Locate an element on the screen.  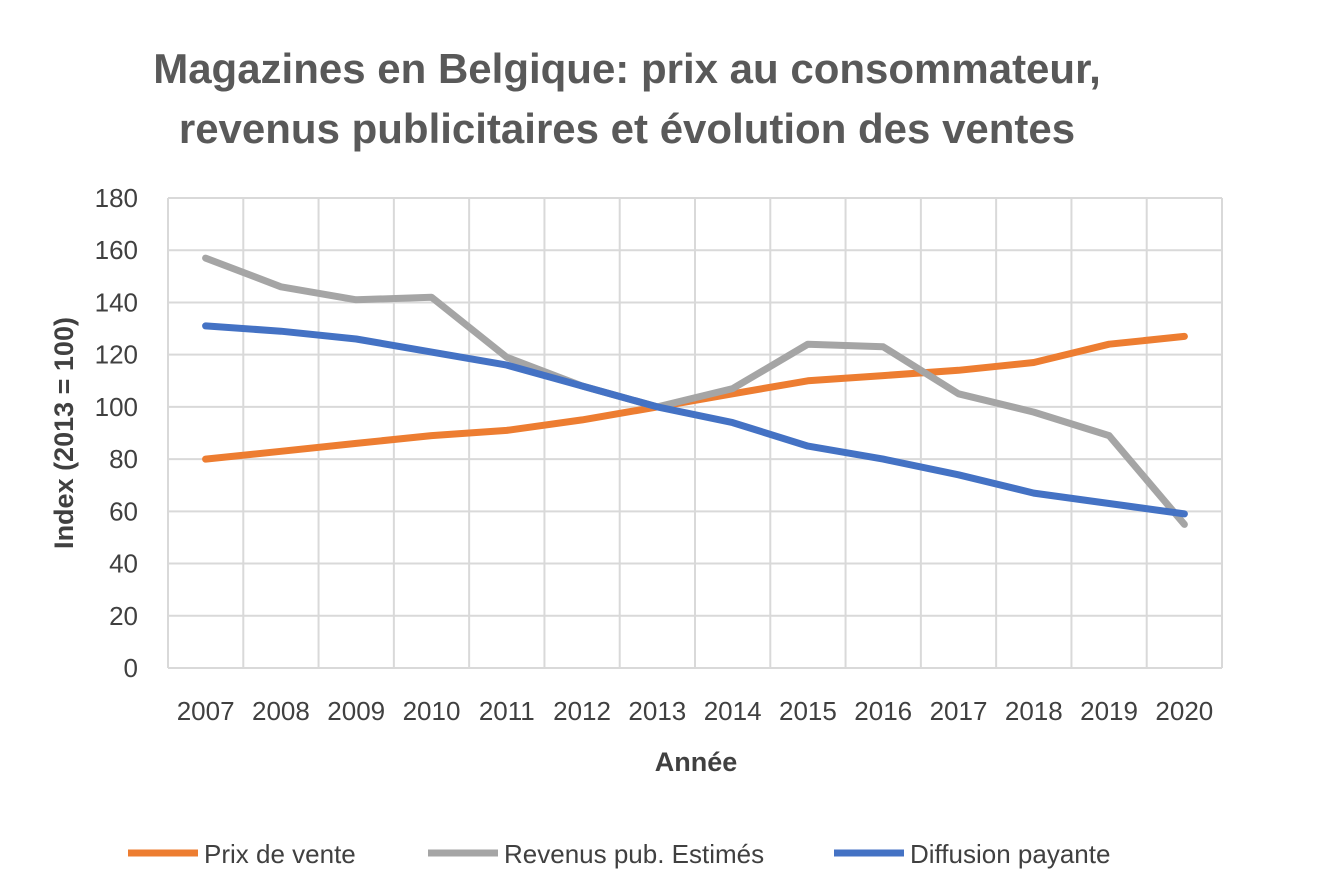
legend-label: Diffusion payante is located at coordinates (1010, 854).